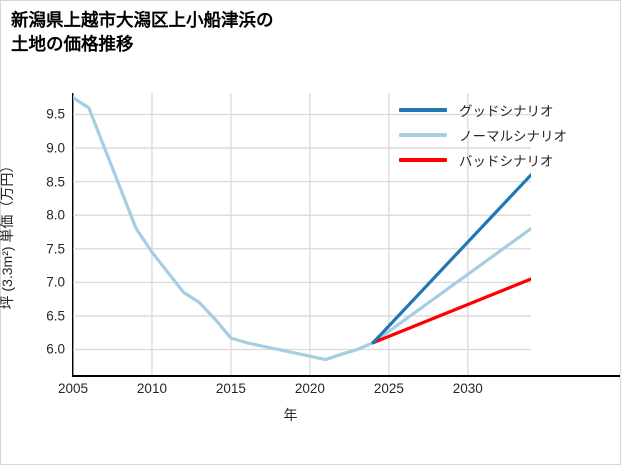 Image resolution: width=621 pixels, height=465 pixels. What do you see at coordinates (55, 349) in the screenshot?
I see `y-tick-label: 6.0` at bounding box center [55, 349].